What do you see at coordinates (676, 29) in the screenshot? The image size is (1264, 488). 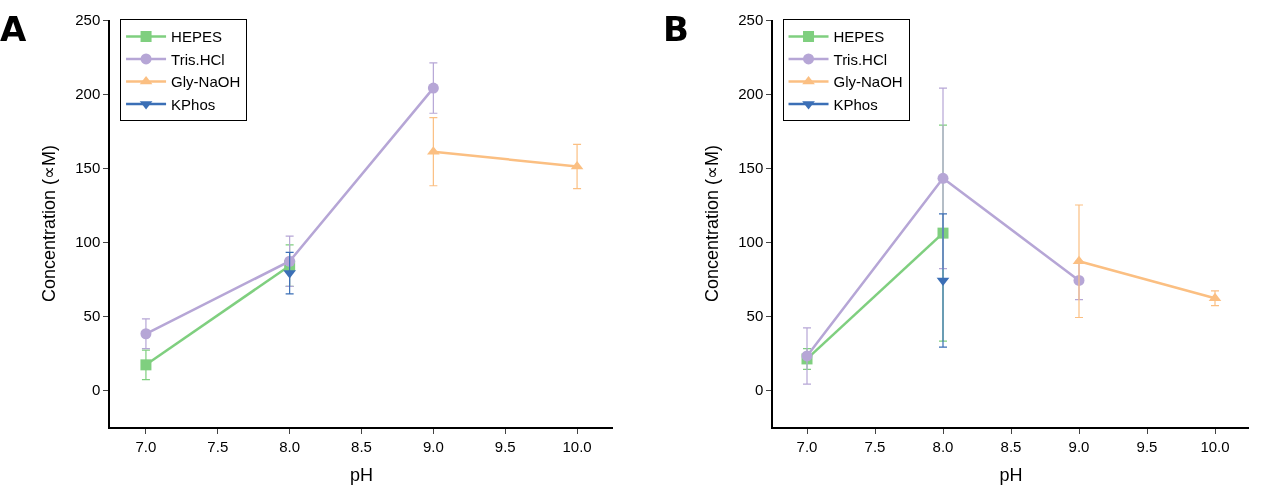 I see `text: B` at bounding box center [676, 29].